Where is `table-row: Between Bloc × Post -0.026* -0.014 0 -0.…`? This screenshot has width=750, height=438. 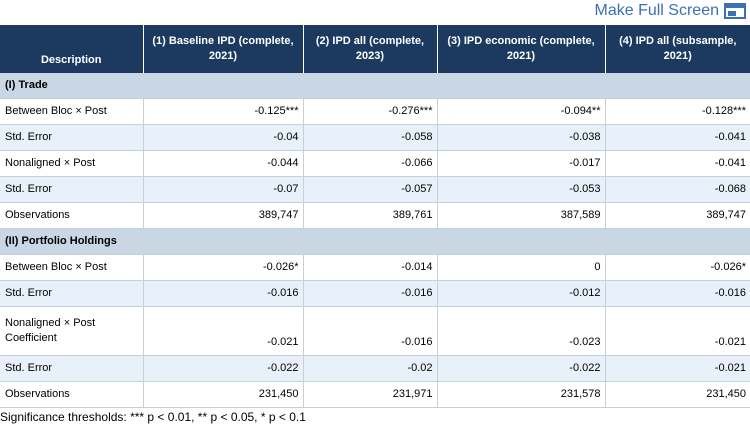
table-row: Between Bloc × Post -0.026* -0.014 0 -0.… is located at coordinates (375, 267).